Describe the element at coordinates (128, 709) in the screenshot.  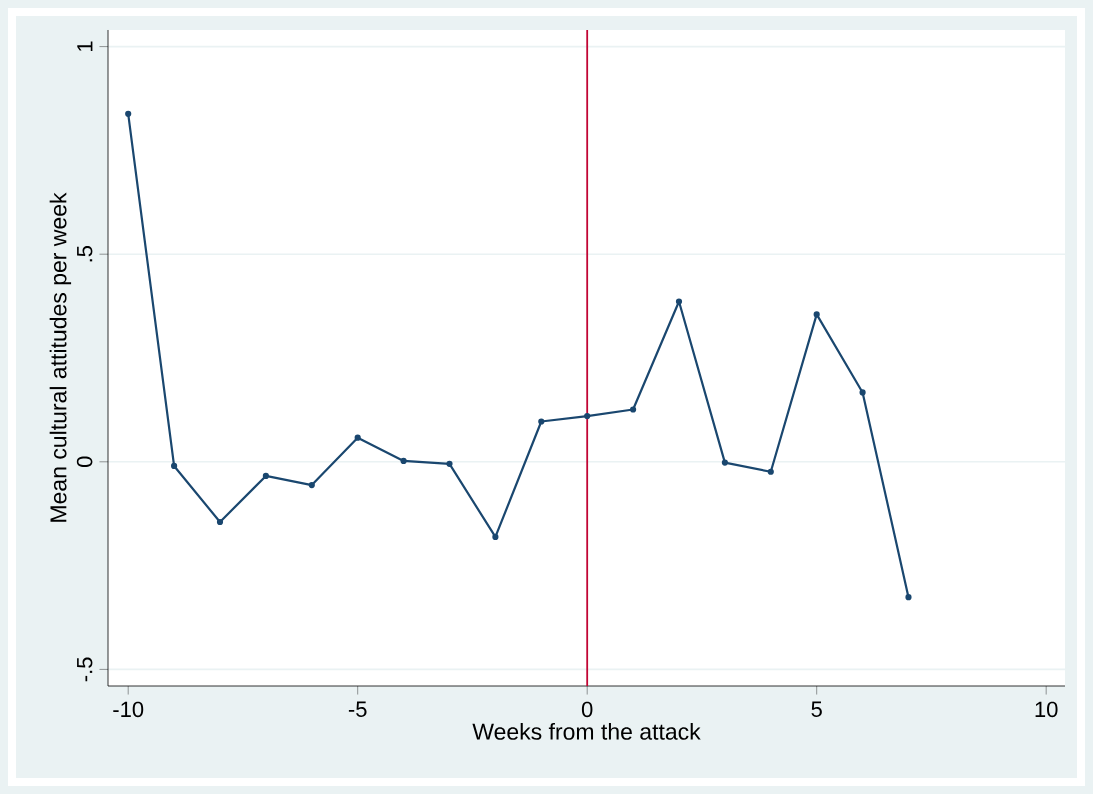
I see `x-tick-label: -10` at that location.